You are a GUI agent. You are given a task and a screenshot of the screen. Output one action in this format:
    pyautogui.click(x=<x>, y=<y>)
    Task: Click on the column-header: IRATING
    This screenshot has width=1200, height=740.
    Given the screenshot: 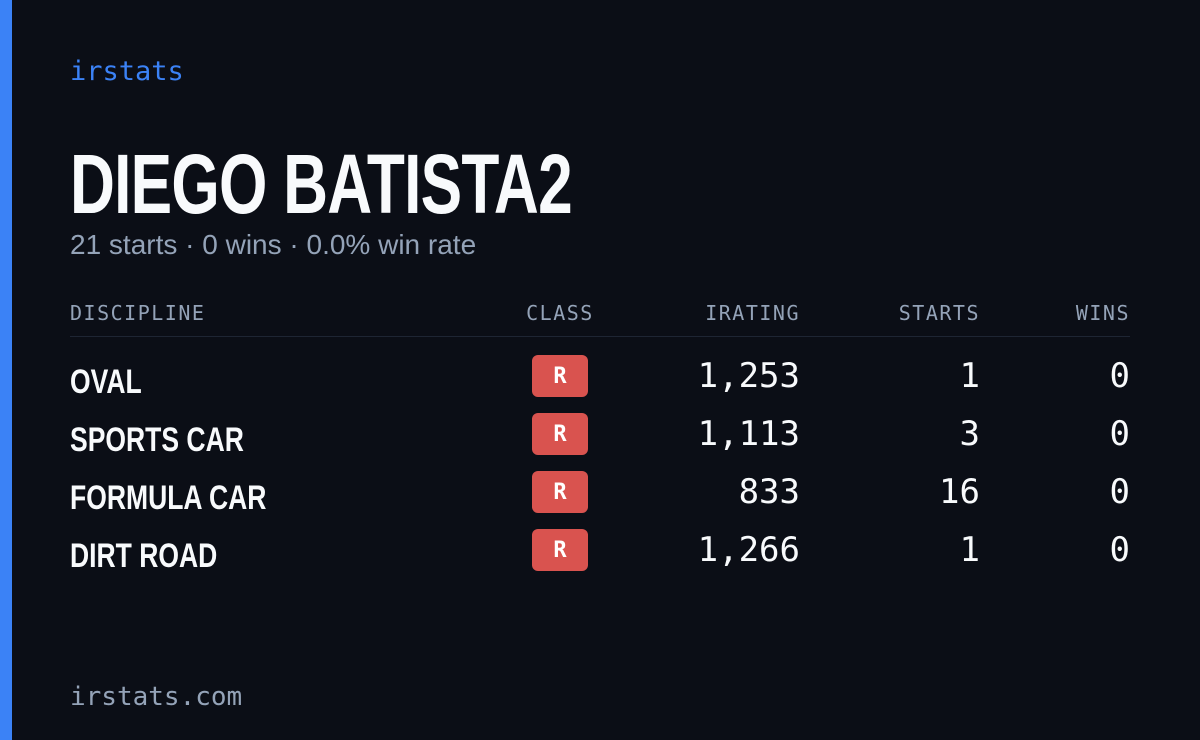 What is the action you would take?
    pyautogui.click(x=752, y=313)
    